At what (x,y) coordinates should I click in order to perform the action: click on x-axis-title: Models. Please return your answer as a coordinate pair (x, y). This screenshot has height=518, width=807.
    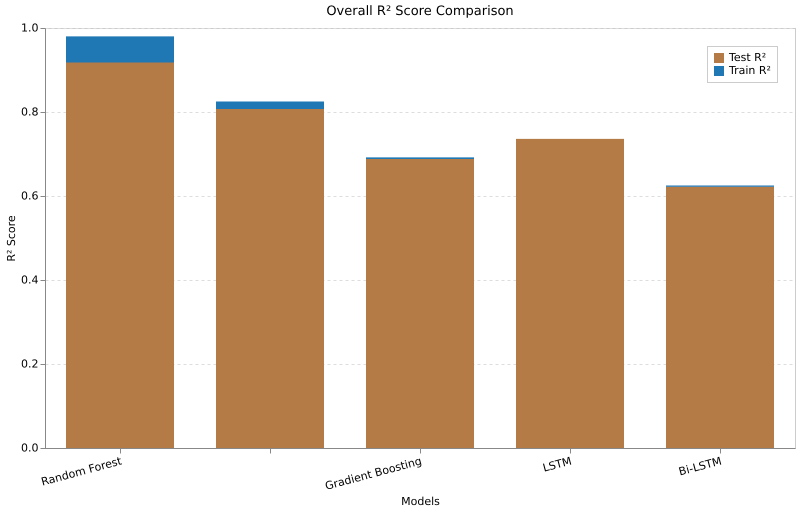
    Looking at the image, I should click on (420, 501).